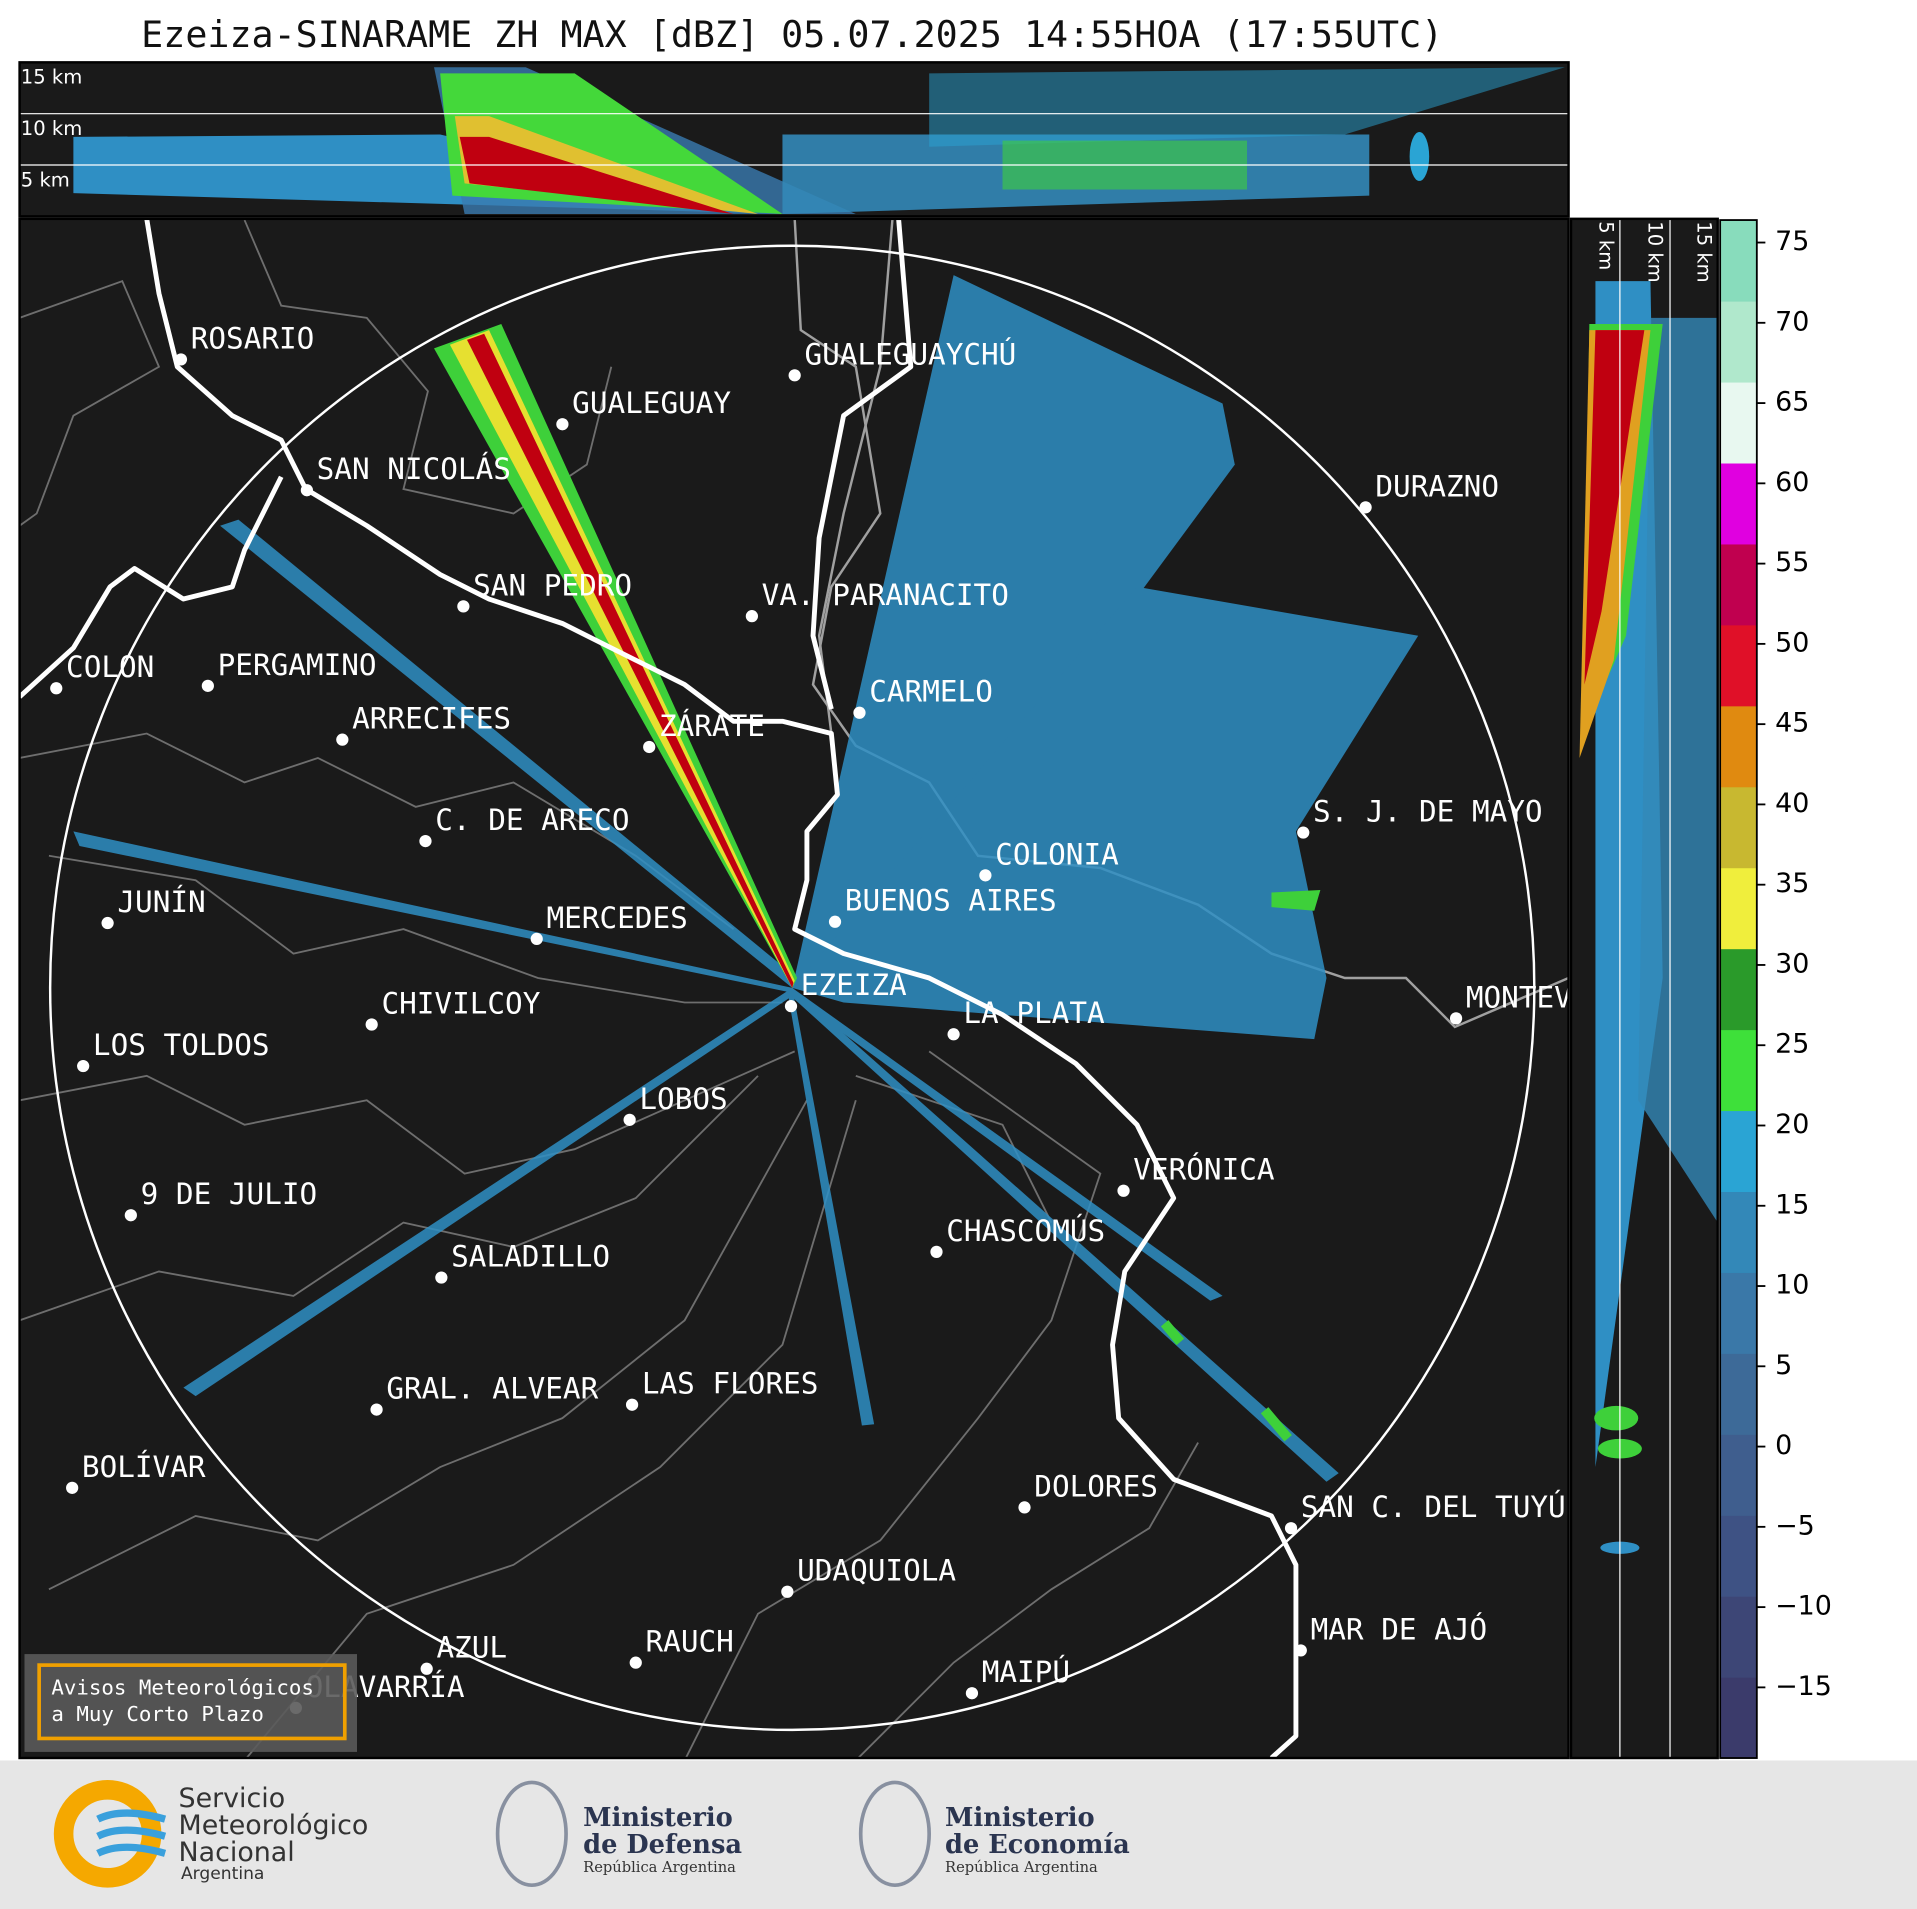 The image size is (1917, 1909). Describe the element at coordinates (1792, 642) in the screenshot. I see `tick-label: 50` at that location.